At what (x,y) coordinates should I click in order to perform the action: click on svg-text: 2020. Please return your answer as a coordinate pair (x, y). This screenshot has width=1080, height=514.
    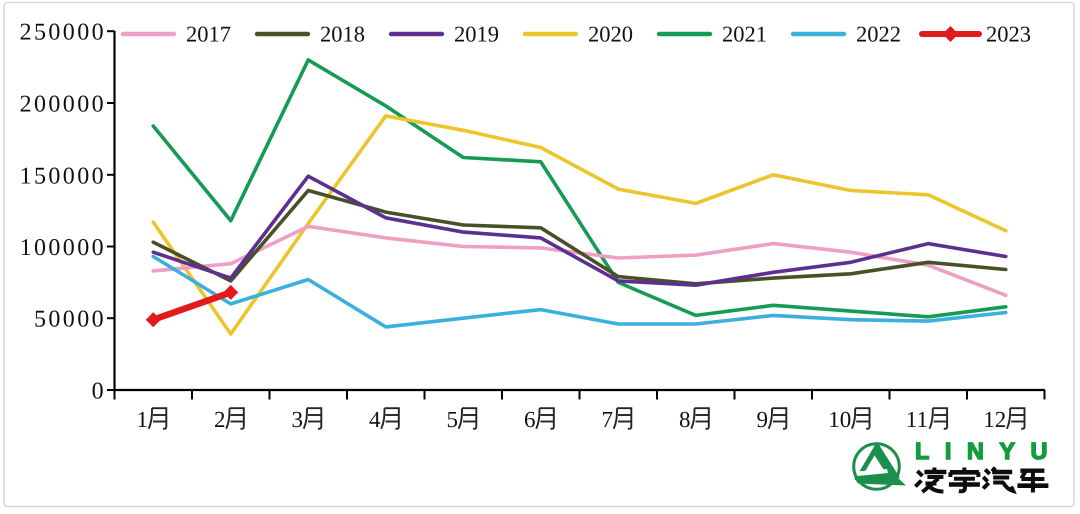
    Looking at the image, I should click on (610, 34).